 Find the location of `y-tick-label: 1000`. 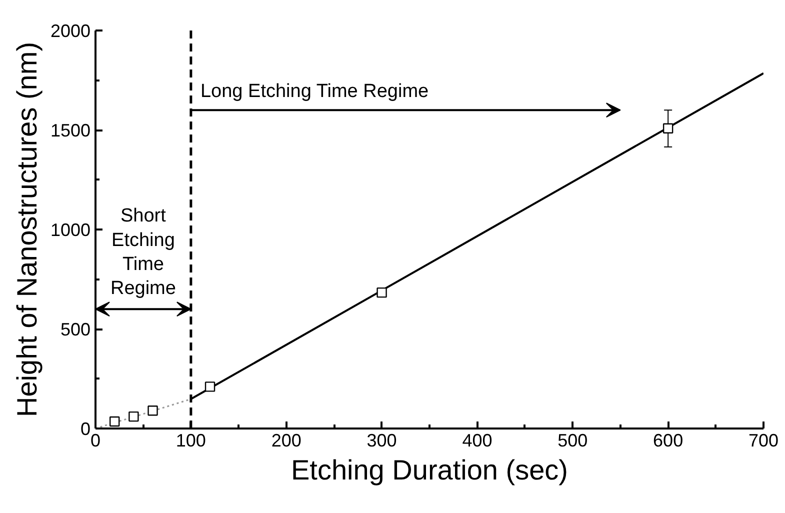

y-tick-label: 1000 is located at coordinates (70, 230).